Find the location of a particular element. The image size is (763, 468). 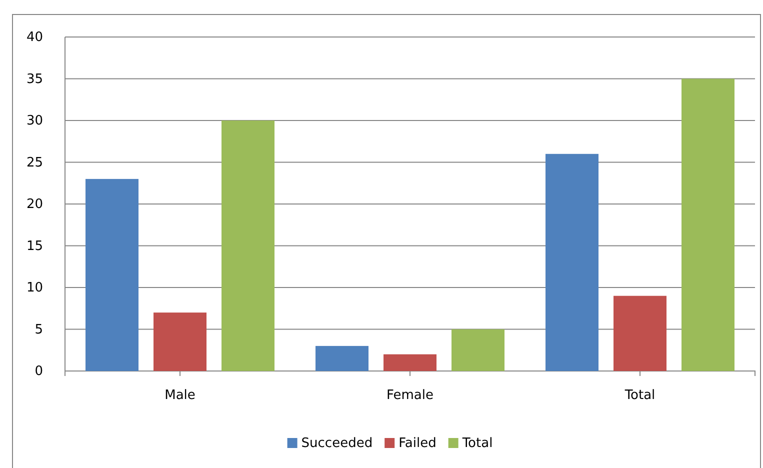

y-tick-label: 30 is located at coordinates (34, 121).